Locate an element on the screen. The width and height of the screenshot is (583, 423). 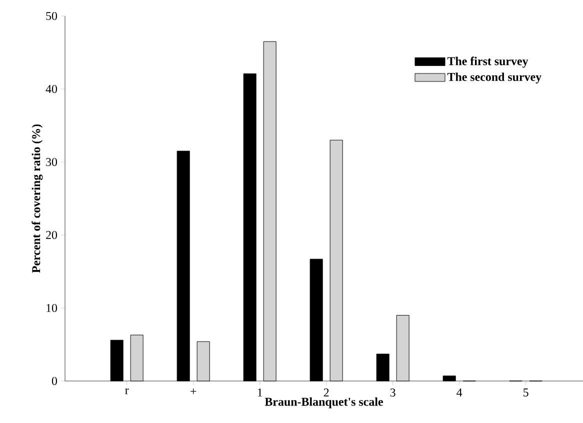
x-tick-label: 2 is located at coordinates (326, 392).